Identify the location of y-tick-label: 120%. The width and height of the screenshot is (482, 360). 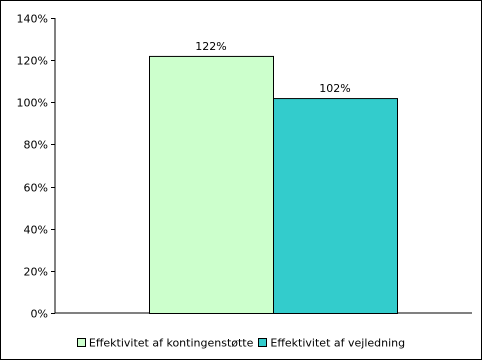
(32, 61).